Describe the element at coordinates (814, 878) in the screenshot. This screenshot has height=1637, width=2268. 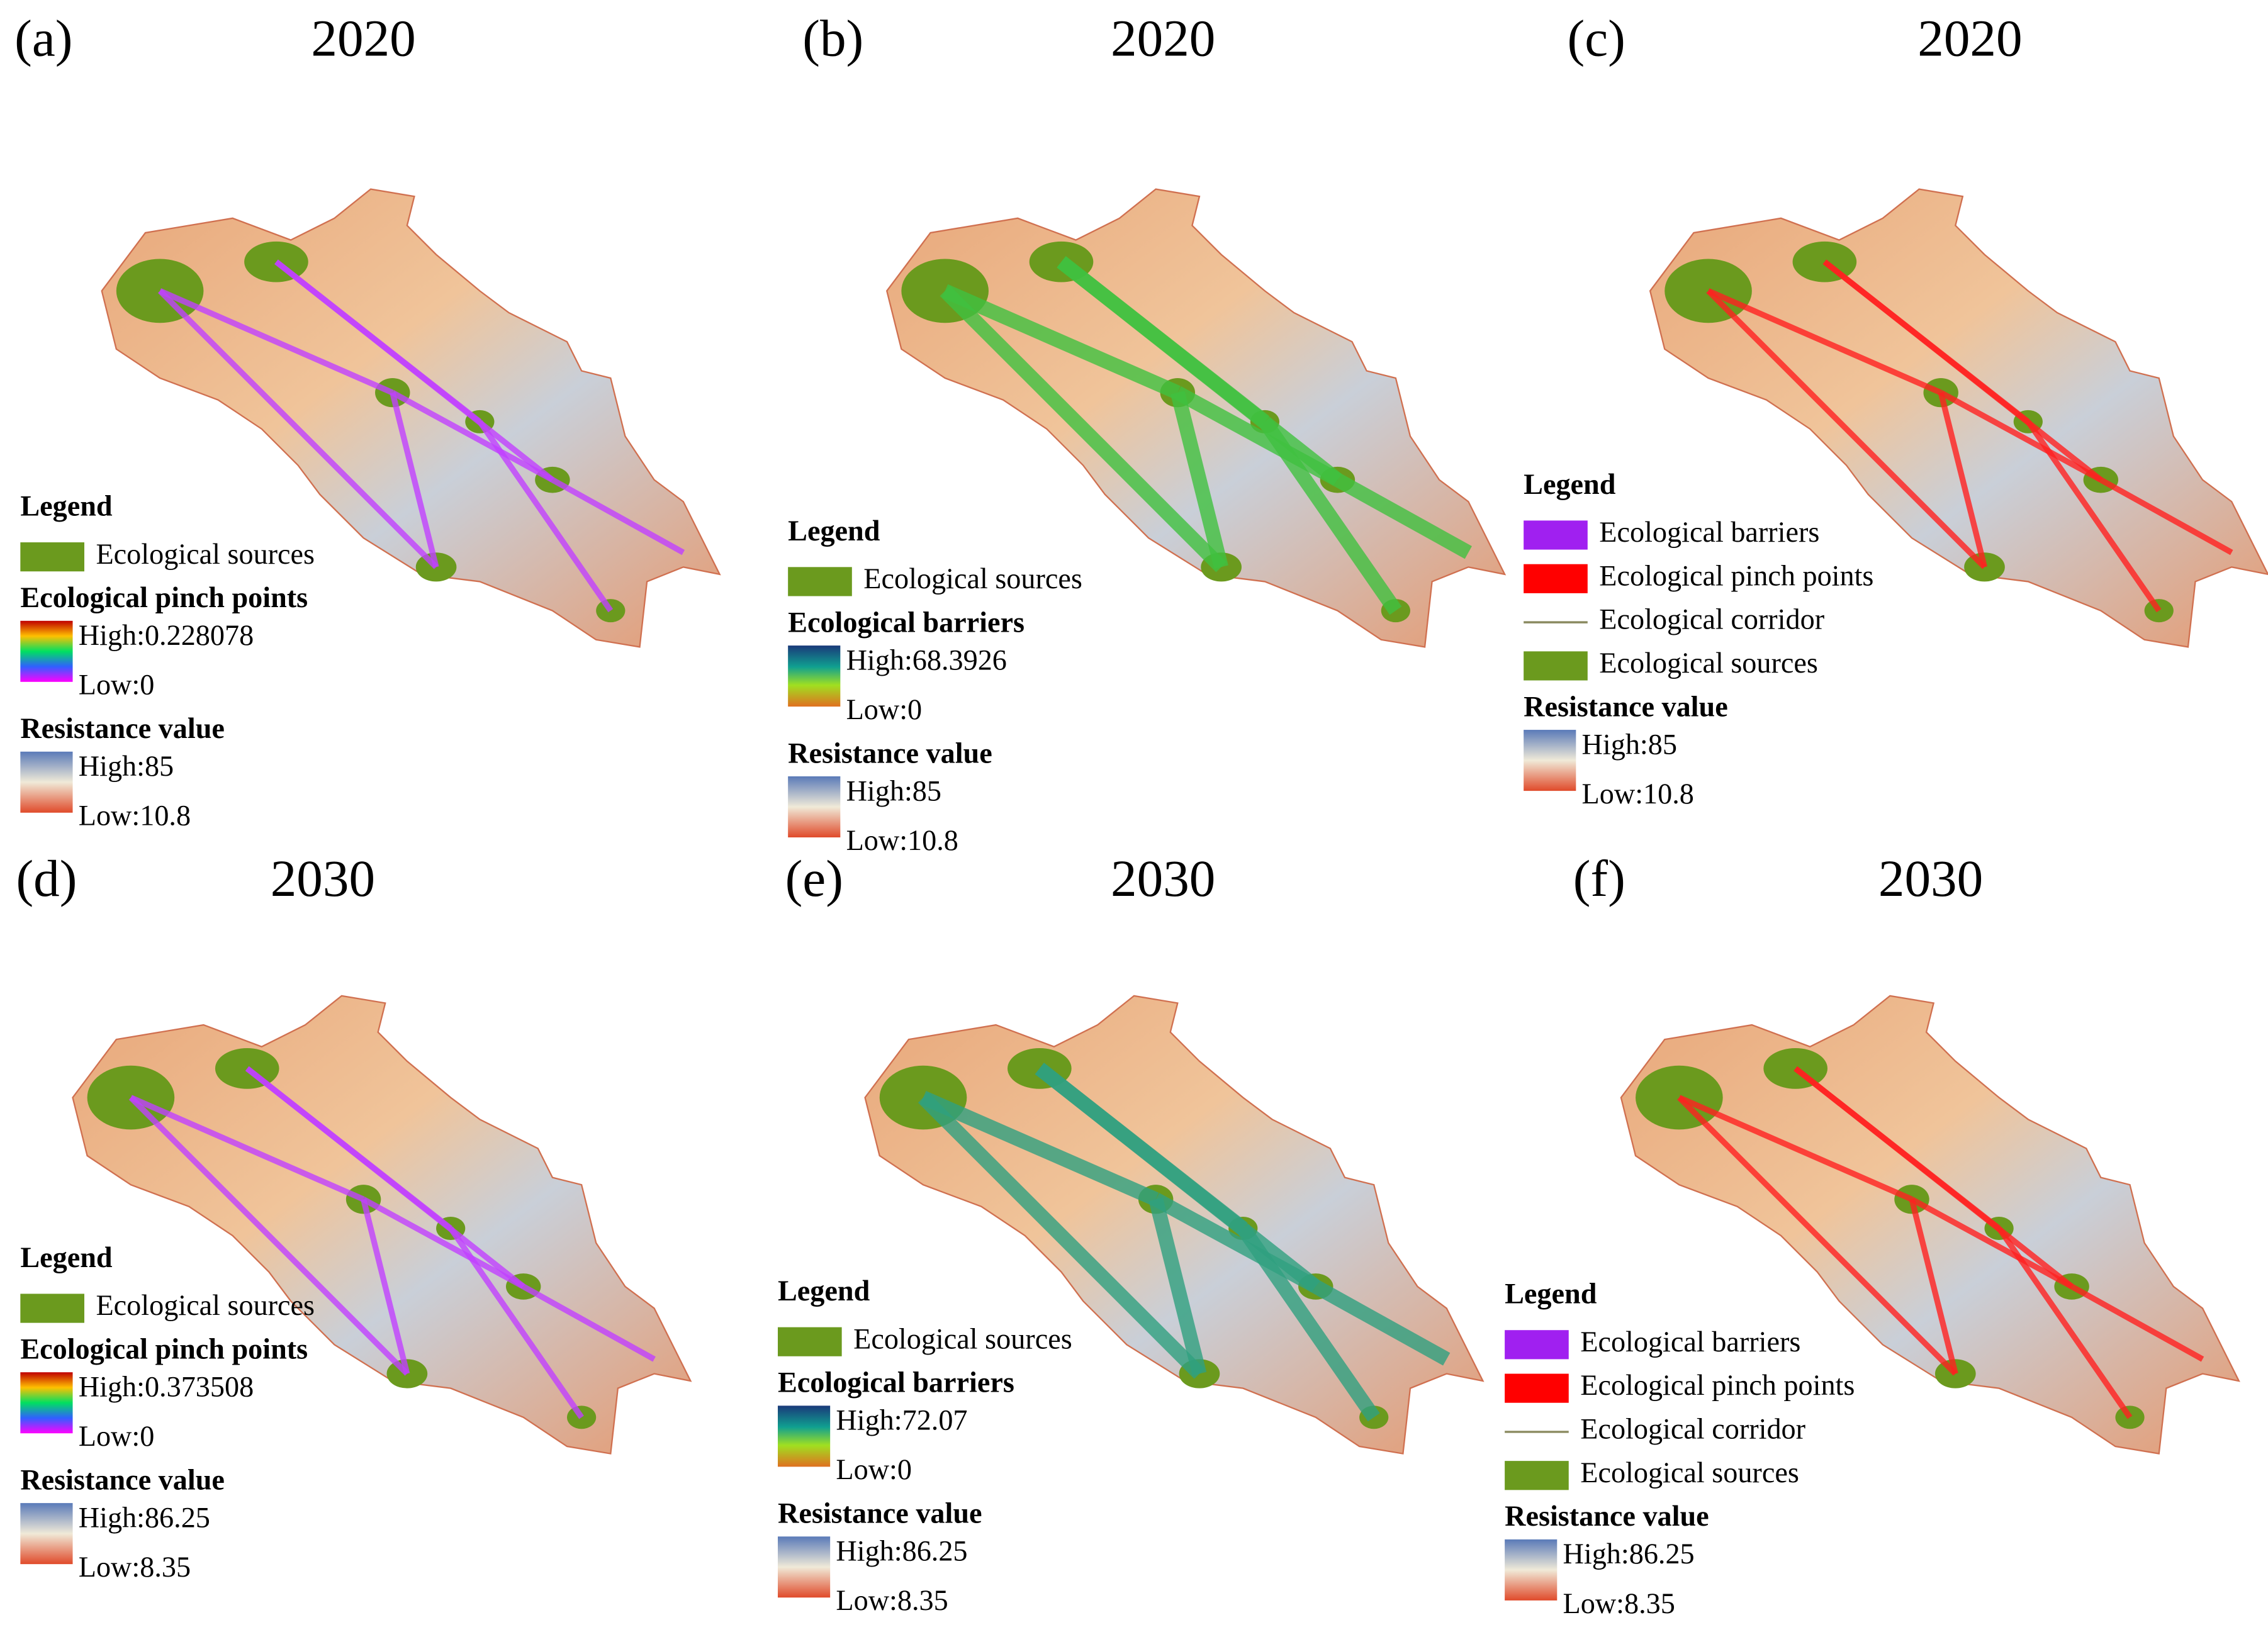
I see `panel-label: (e)` at that location.